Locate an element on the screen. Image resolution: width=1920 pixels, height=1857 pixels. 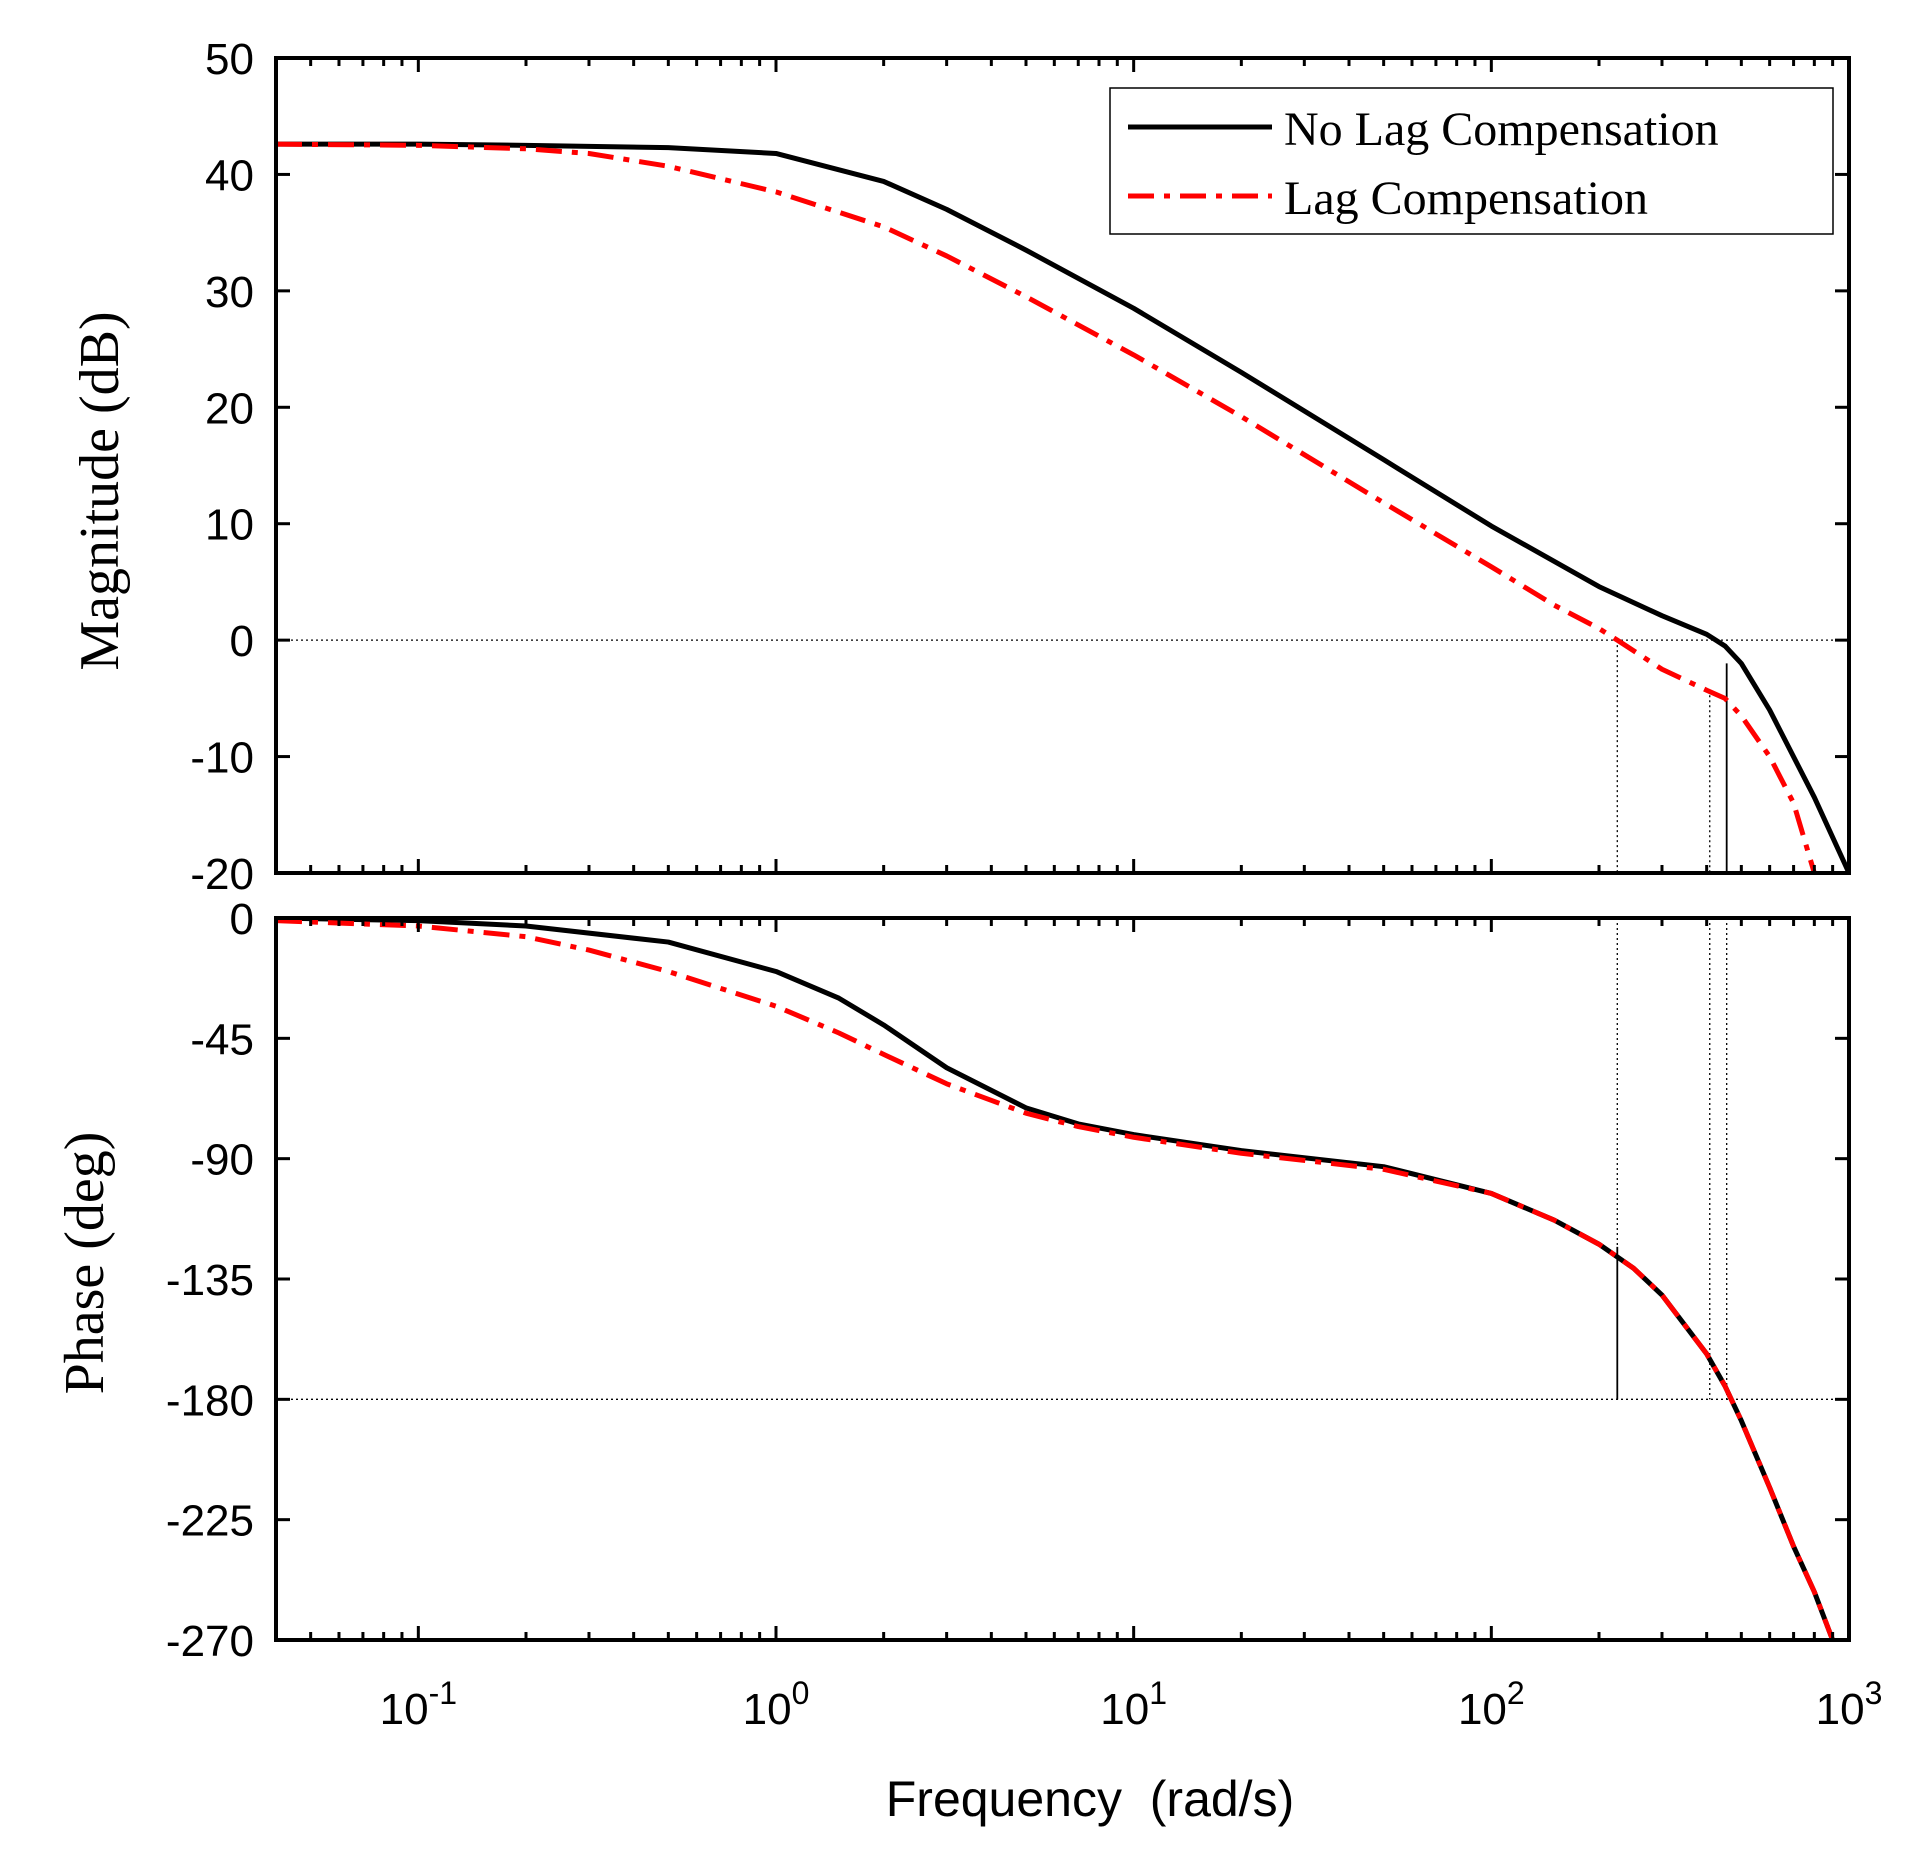
y-tick-label: -20 is located at coordinates (222, 874).